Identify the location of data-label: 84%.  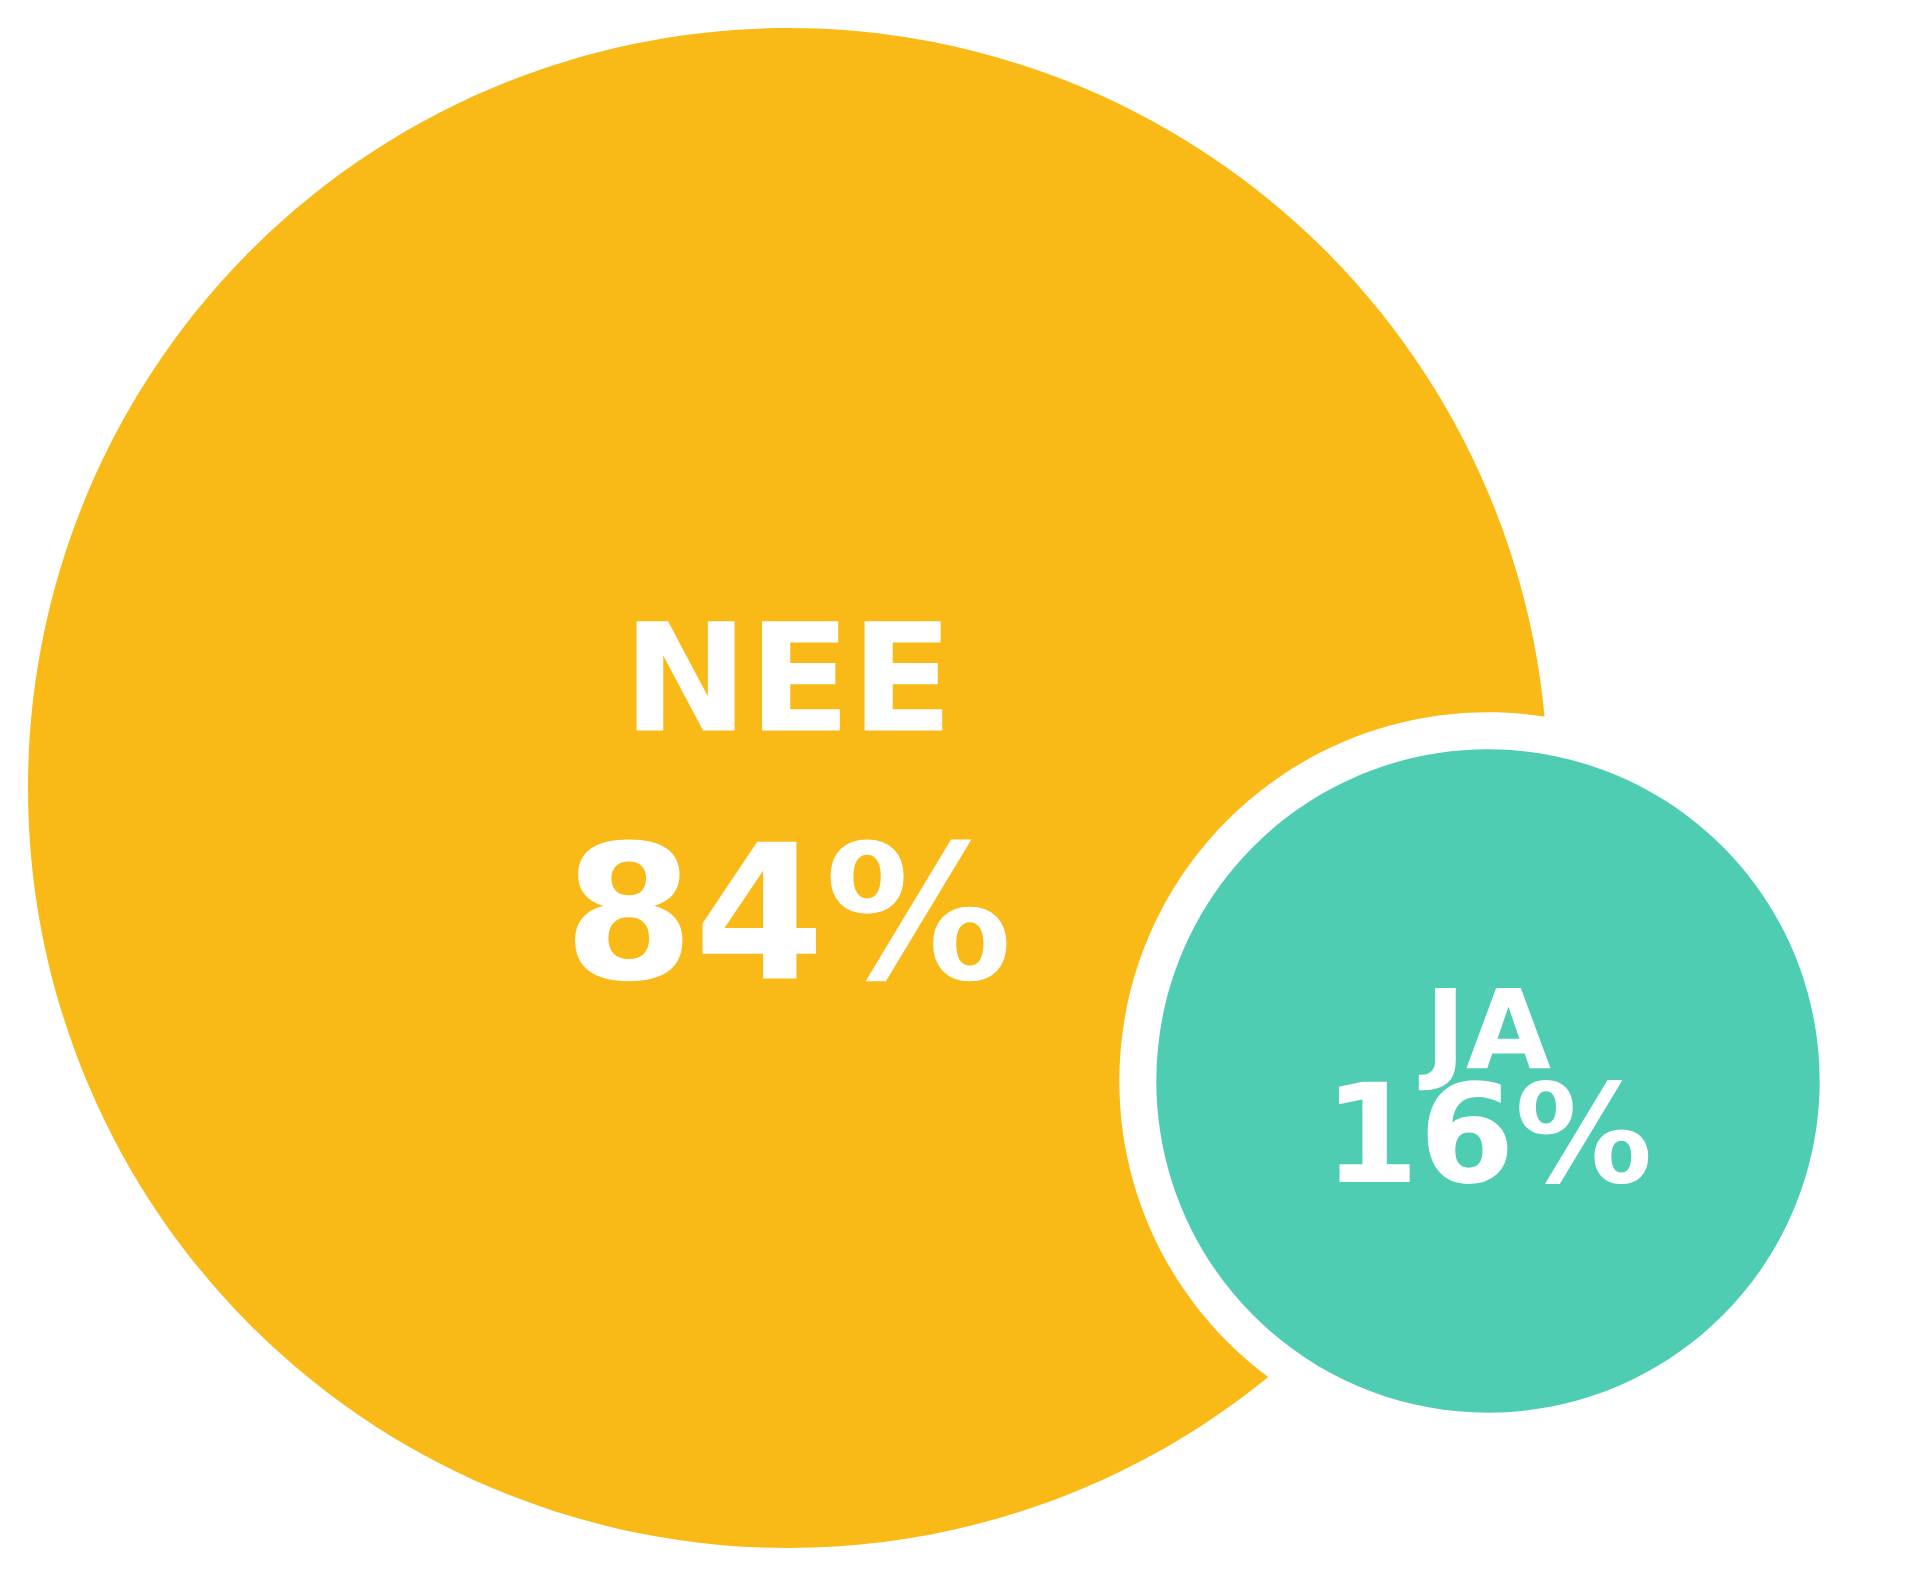
(791, 910).